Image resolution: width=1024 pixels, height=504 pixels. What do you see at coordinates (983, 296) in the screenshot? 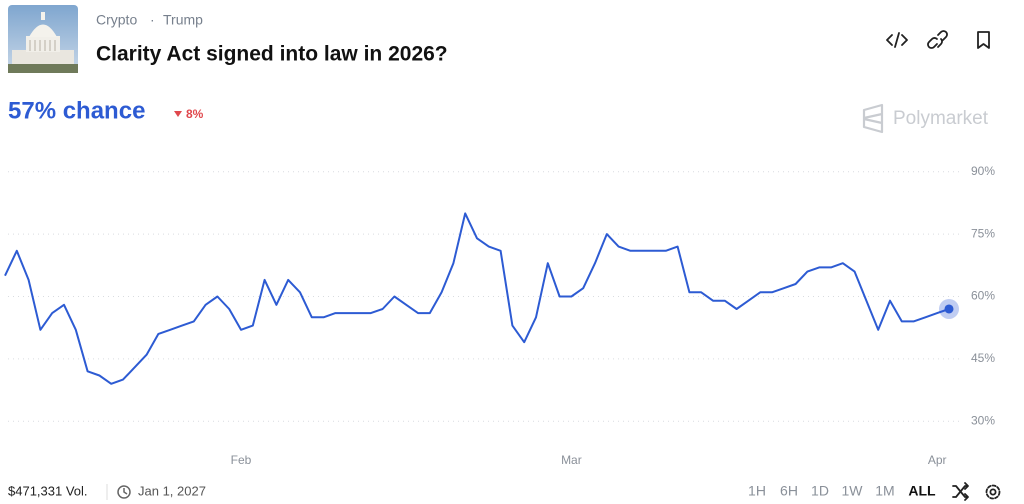
I see `y-tick-label: 60%` at bounding box center [983, 296].